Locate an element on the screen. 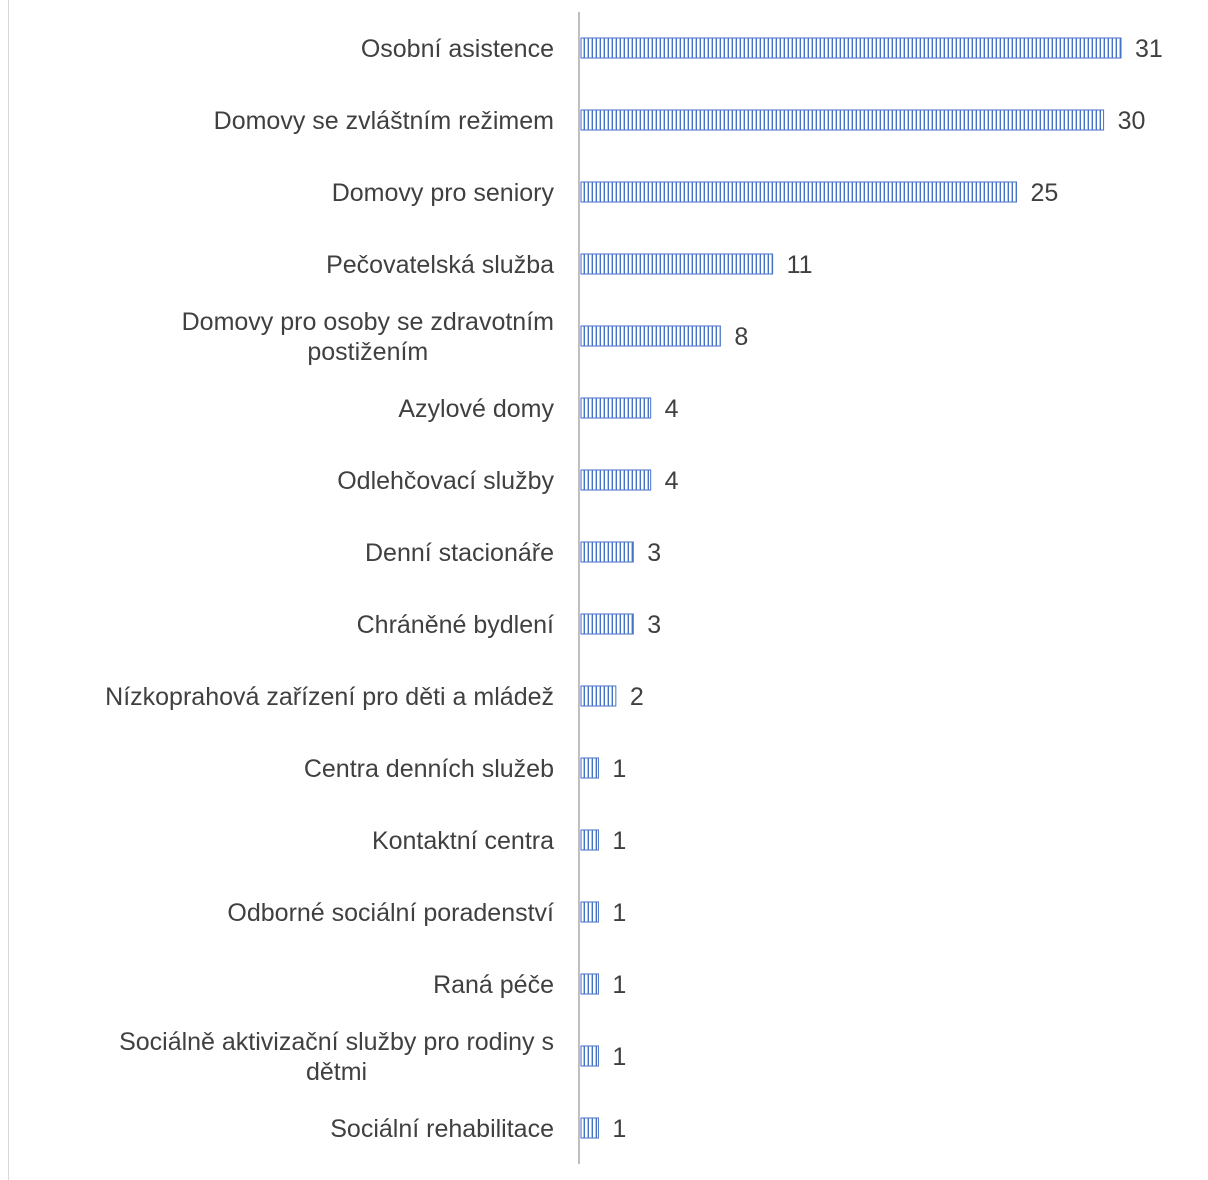 This screenshot has width=1208, height=1180. category-label: Nízkoprahová zařízení pro děti a mládež is located at coordinates (329, 697).